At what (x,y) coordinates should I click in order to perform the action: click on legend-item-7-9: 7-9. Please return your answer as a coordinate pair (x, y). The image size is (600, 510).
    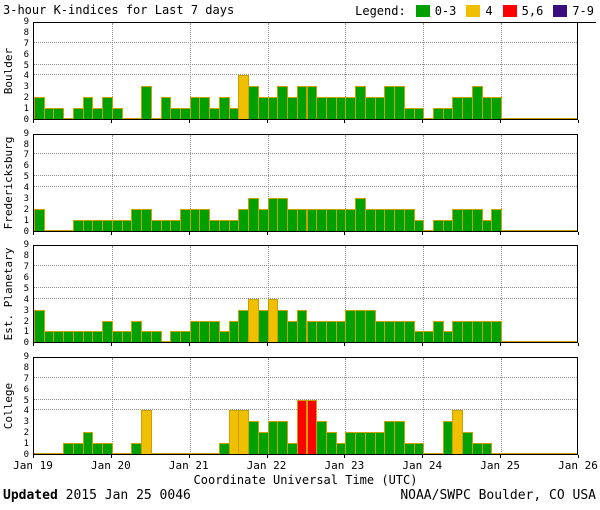
    Looking at the image, I should click on (573, 11).